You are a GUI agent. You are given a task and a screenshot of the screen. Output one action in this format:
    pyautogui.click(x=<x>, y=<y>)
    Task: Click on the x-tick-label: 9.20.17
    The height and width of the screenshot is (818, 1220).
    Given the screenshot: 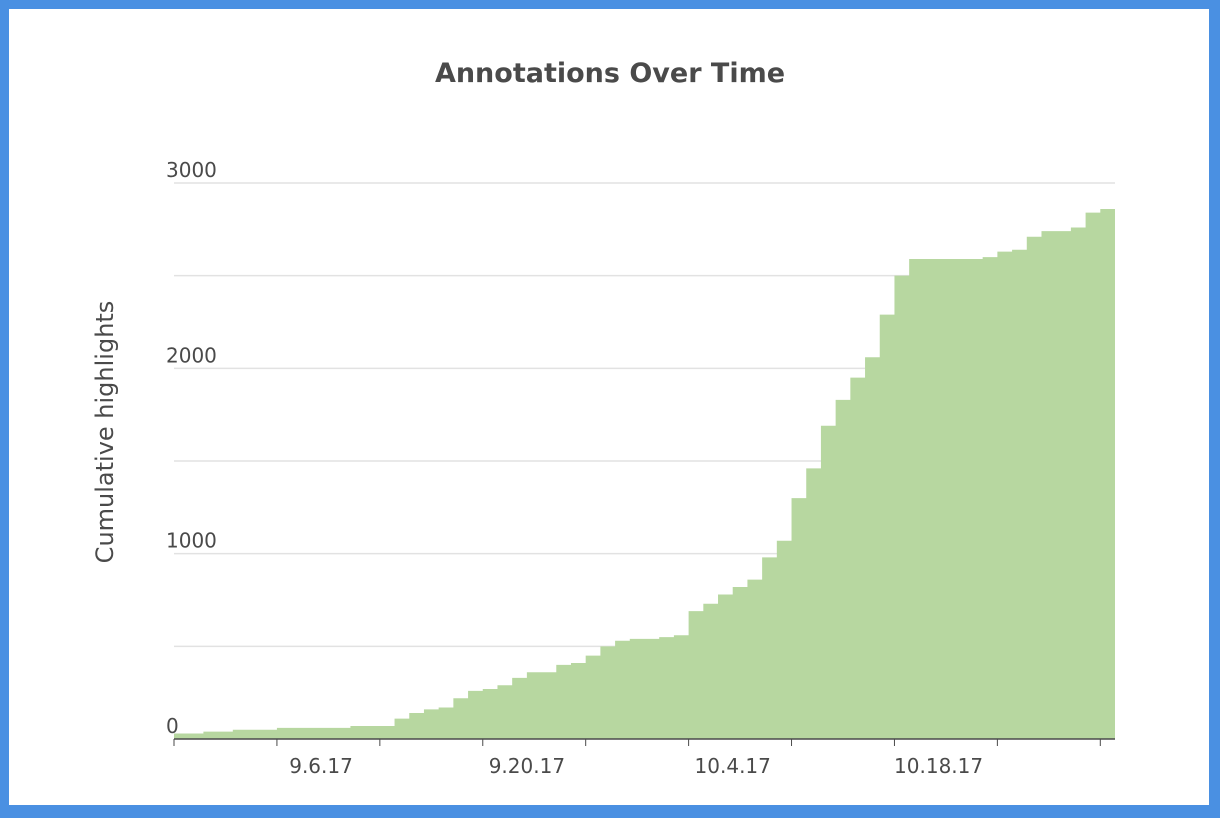 What is the action you would take?
    pyautogui.click(x=527, y=766)
    